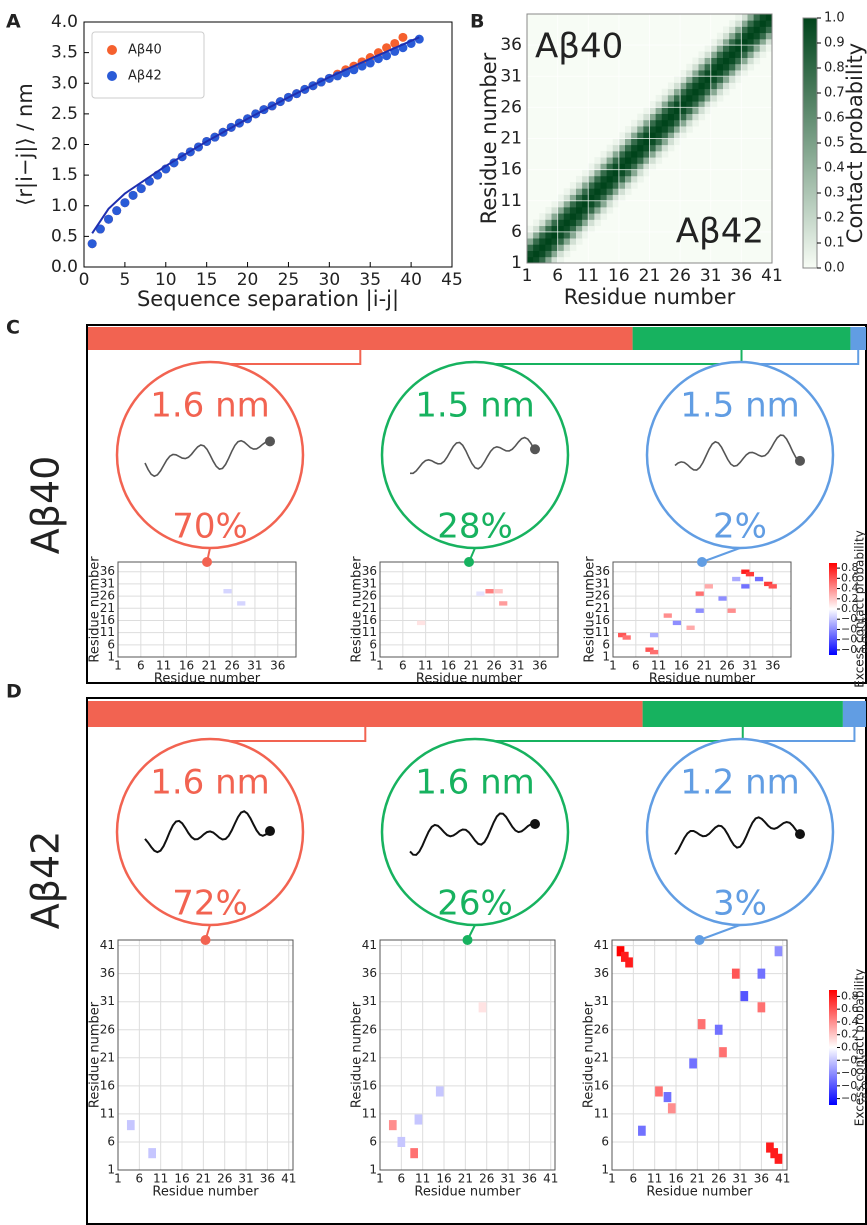  Describe the element at coordinates (854, 639) in the screenshot. I see `colorbar-tick-label: −0.6` at that location.